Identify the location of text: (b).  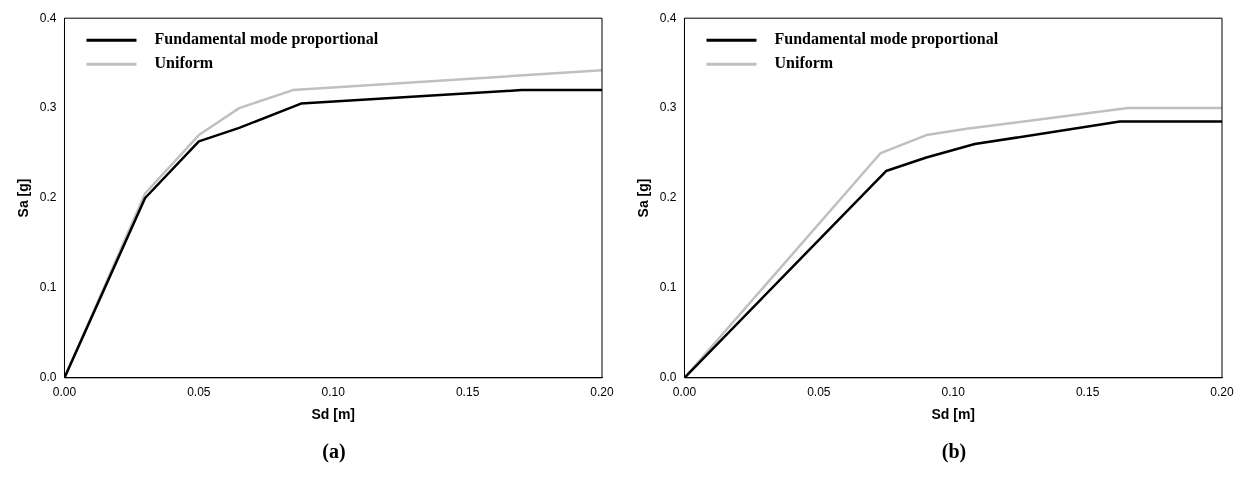
(954, 451).